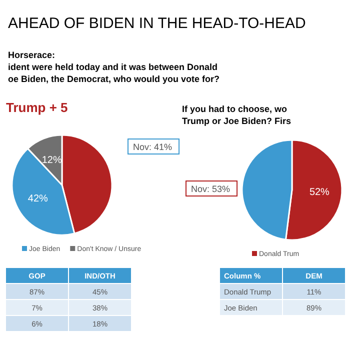  Describe the element at coordinates (237, 115) in the screenshot. I see `chart-title: If you had to choose, wo Trump or Joe Biden? Firs` at that location.